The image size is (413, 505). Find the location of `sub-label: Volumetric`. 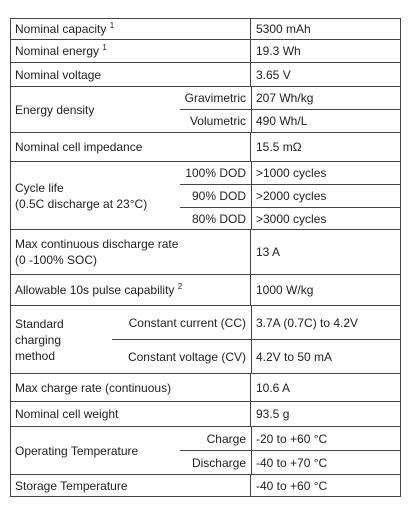

sub-label: Volumetric is located at coordinates (216, 121).